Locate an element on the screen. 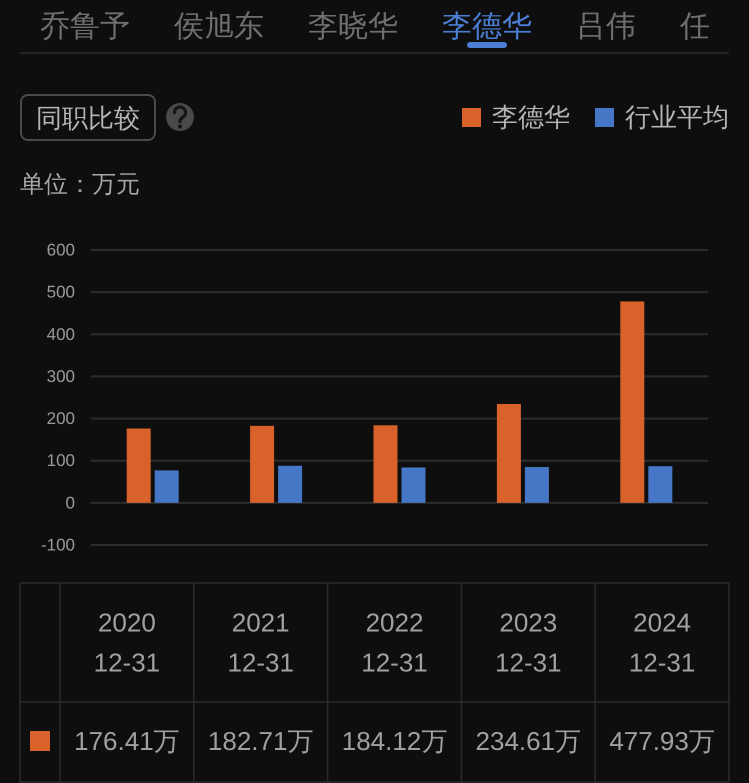 This screenshot has height=783, width=749. y-tick-label: 0 is located at coordinates (70, 502).